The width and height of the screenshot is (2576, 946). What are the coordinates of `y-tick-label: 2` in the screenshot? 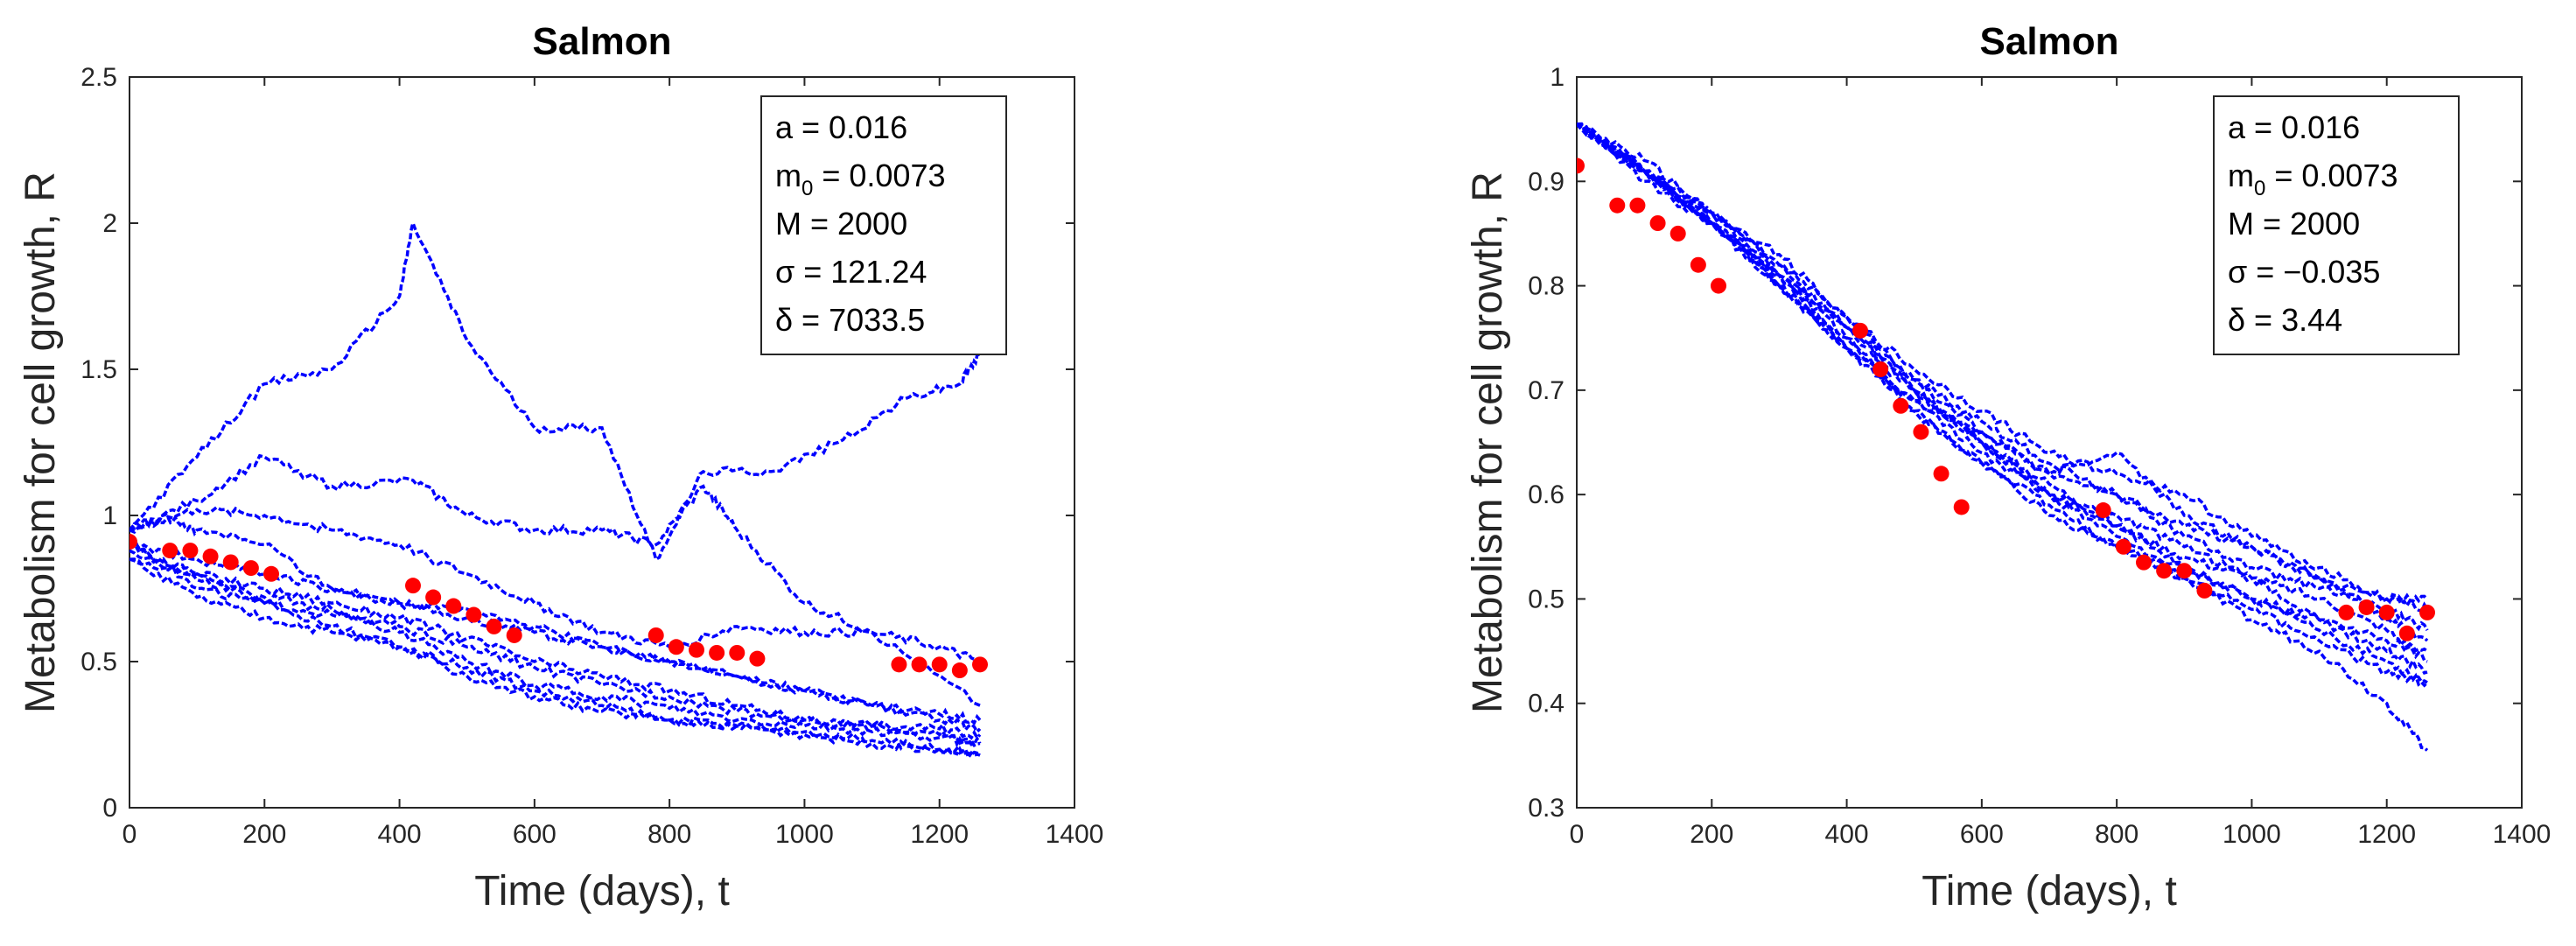 It's located at (109, 223).